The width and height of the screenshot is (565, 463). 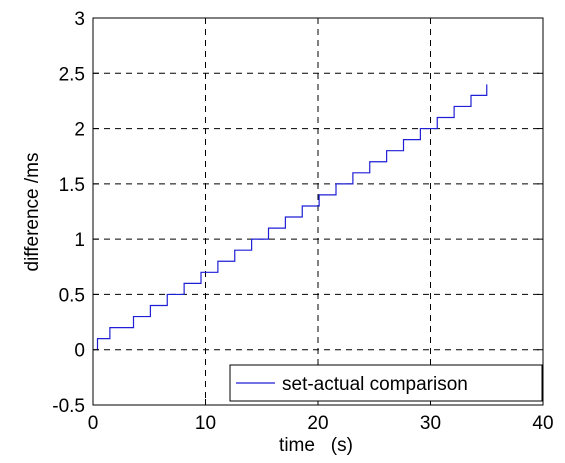 What do you see at coordinates (68, 406) in the screenshot?
I see `y-tick-label: -0.5` at bounding box center [68, 406].